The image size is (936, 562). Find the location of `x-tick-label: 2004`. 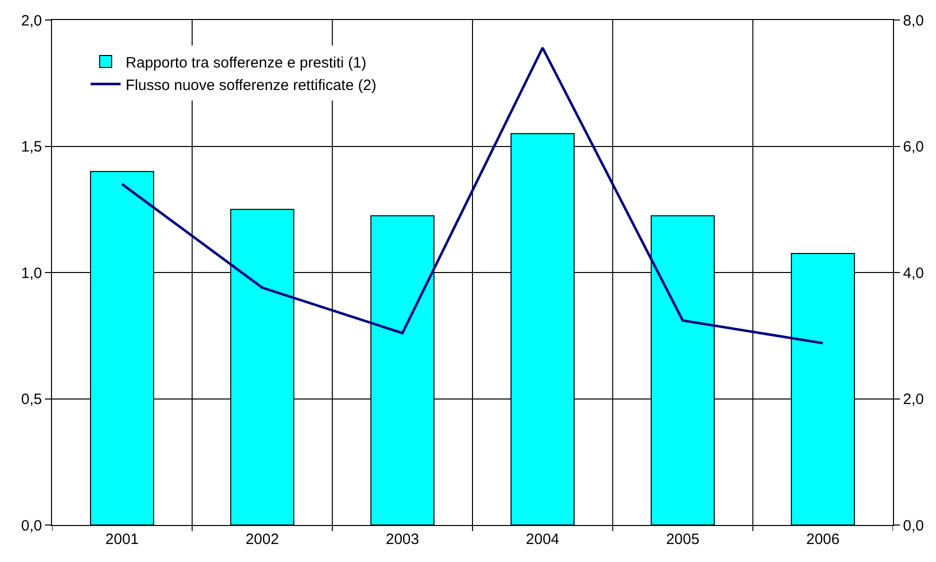

x-tick-label: 2004 is located at coordinates (543, 539).